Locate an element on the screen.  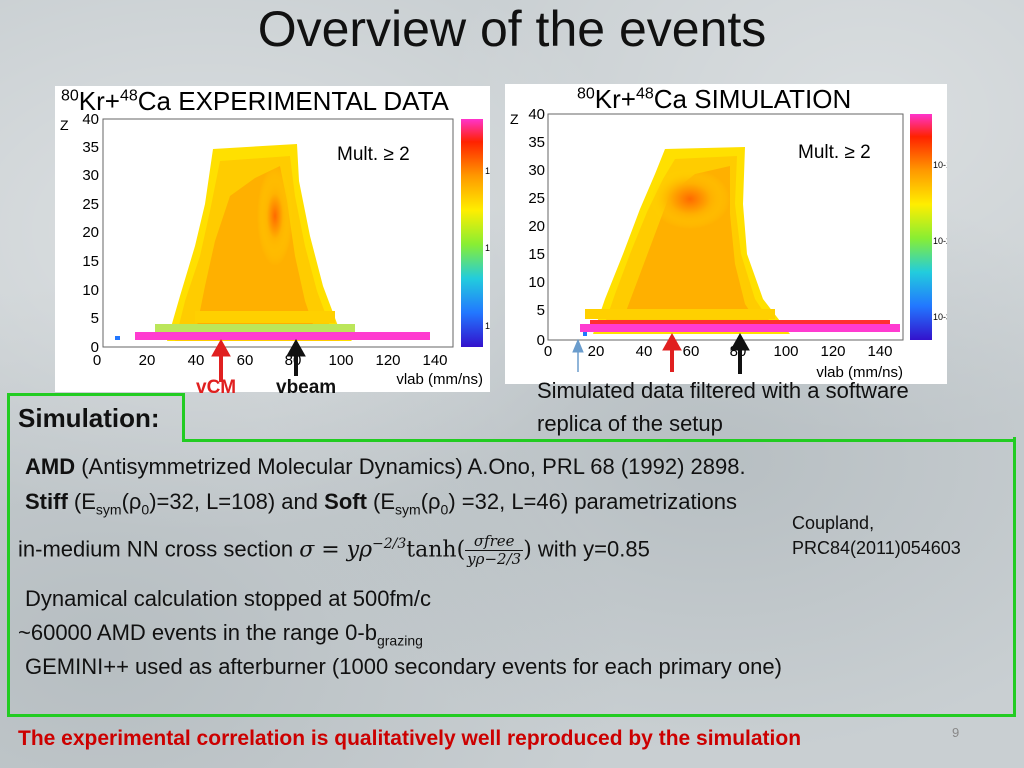
experimental-colorbar is located at coordinates (472, 233).